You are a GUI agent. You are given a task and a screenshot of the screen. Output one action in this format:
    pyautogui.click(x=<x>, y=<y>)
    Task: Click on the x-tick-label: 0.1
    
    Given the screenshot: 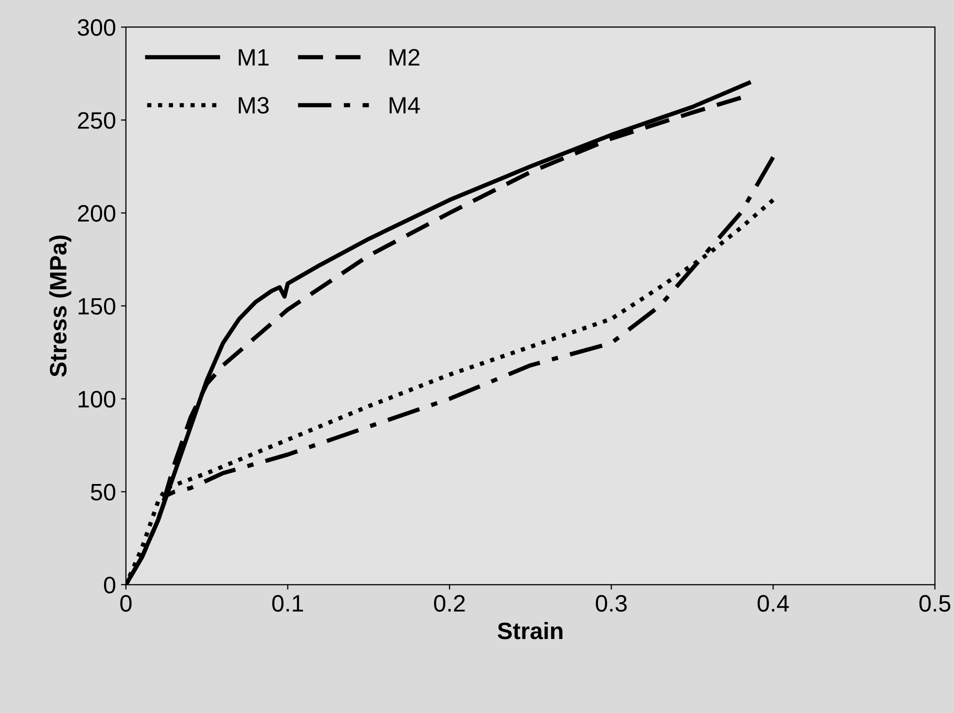 What is the action you would take?
    pyautogui.click(x=287, y=603)
    